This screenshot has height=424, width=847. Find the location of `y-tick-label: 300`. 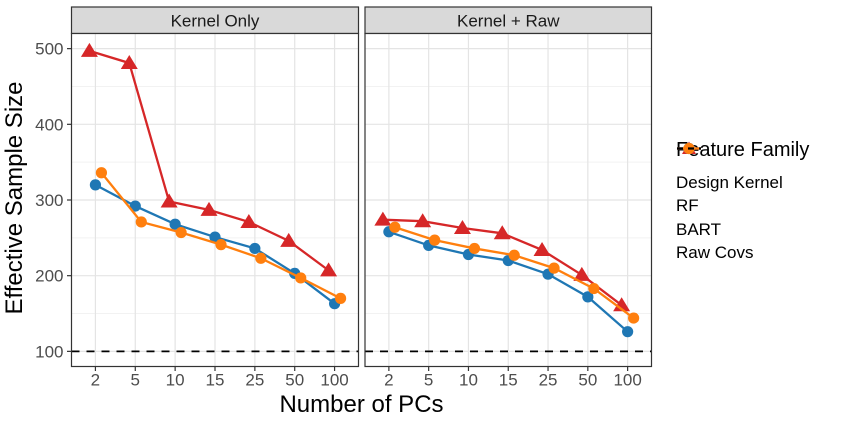

y-tick-label: 300 is located at coordinates (49, 200).